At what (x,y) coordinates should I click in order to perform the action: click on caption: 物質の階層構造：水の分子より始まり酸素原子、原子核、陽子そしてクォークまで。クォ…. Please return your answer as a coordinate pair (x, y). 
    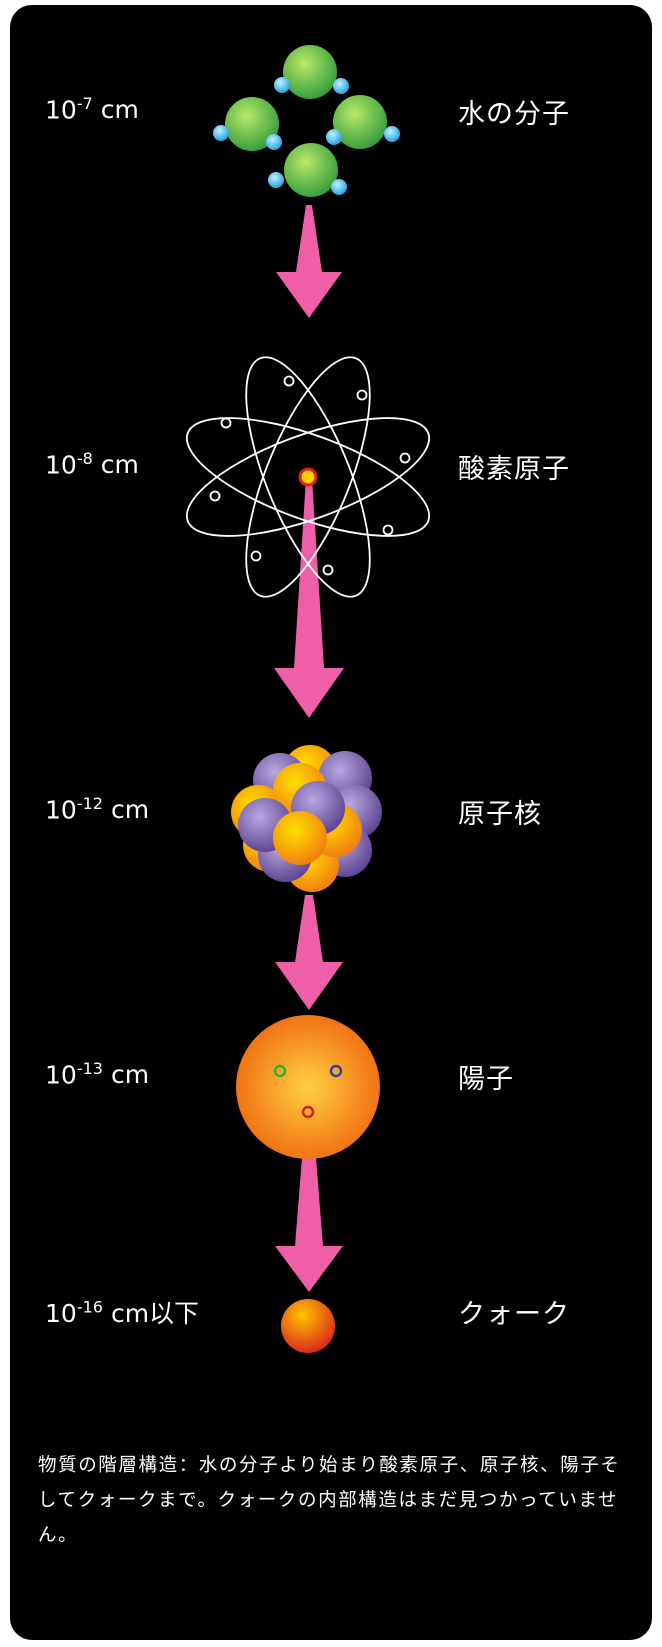
    Looking at the image, I should click on (329, 1500).